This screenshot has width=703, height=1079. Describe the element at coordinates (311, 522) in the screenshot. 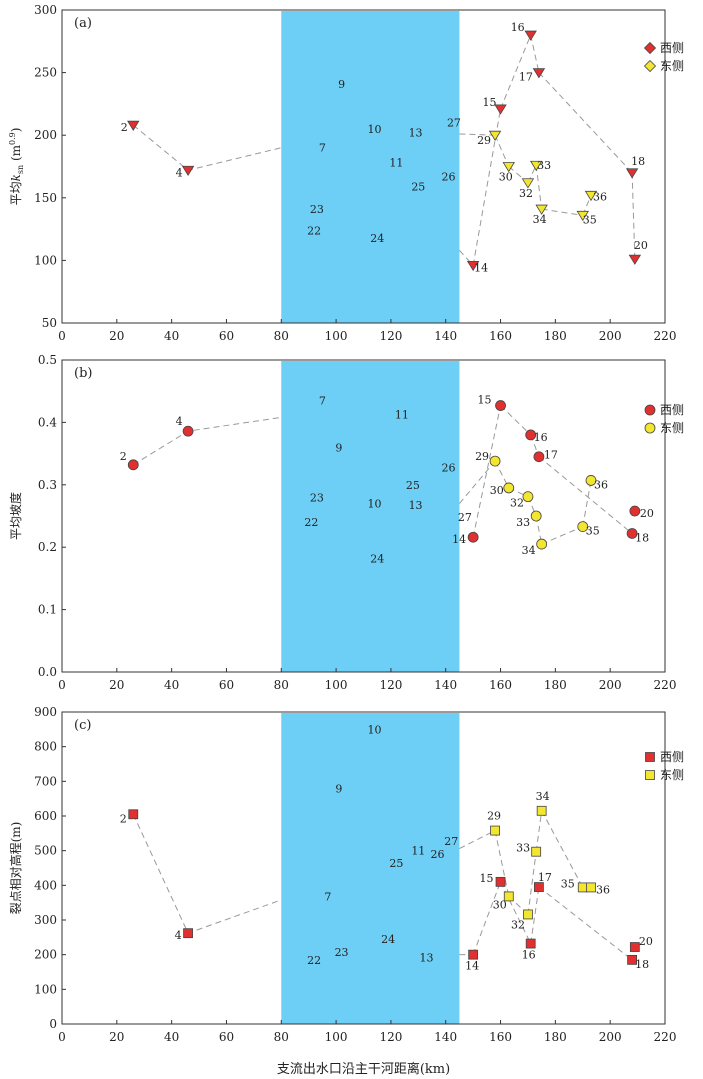

I see `band-point-label: 22` at that location.